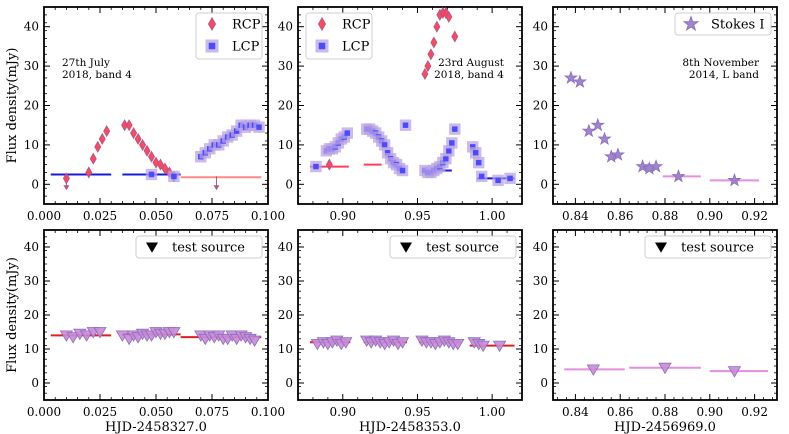 This screenshot has height=434, width=789. Describe the element at coordinates (665, 427) in the screenshot. I see `x-axis-label: HJD-2456969.0` at that location.